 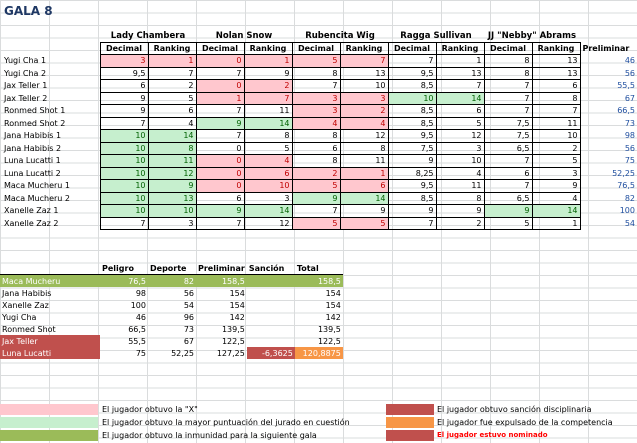 What do you see at coordinates (140, 293) in the screenshot?
I see `summary-cell: 98` at bounding box center [140, 293].